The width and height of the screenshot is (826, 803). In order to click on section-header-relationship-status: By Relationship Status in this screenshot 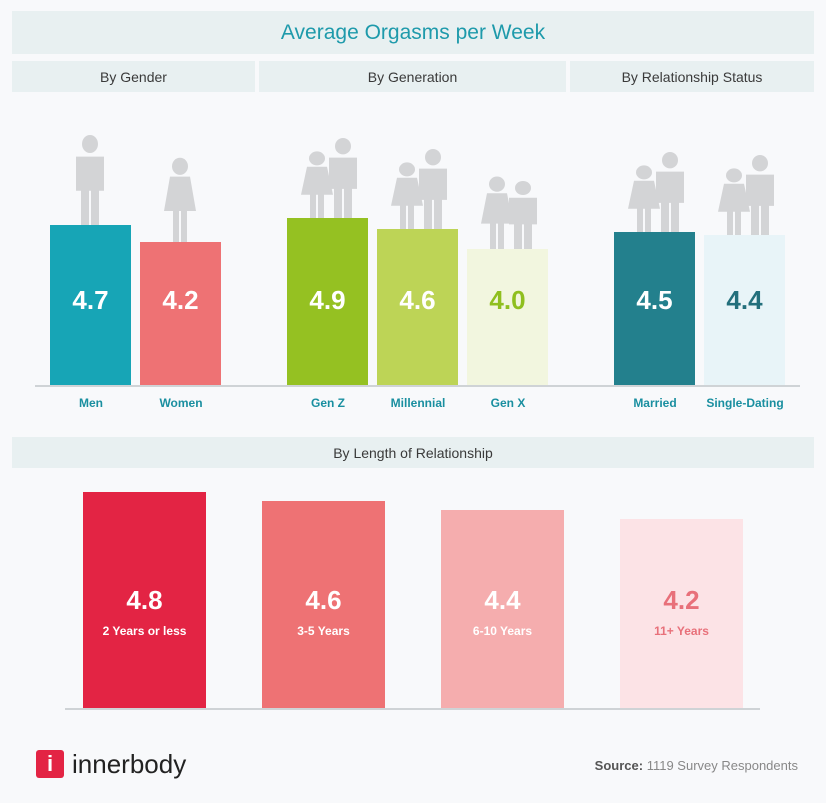, I will do `click(692, 76)`.